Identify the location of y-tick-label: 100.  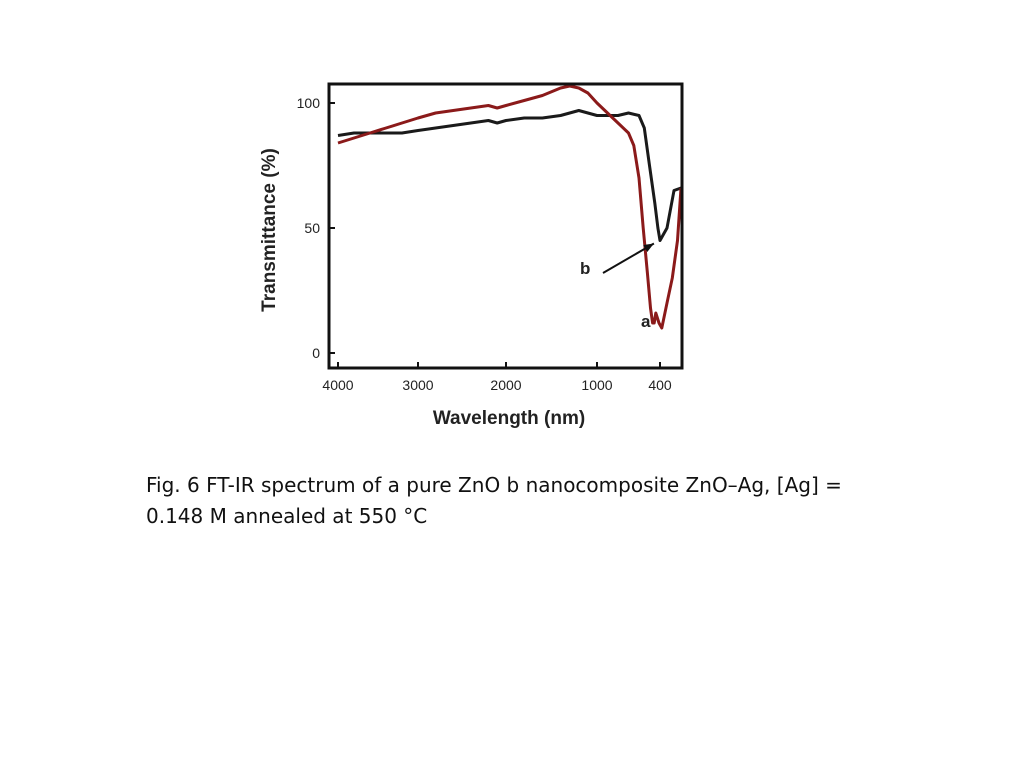
(309, 103).